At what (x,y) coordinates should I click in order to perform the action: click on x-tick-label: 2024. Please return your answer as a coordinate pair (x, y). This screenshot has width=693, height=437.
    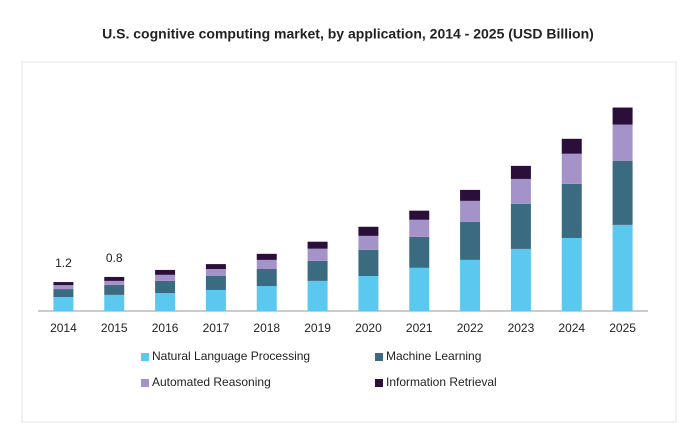
    Looking at the image, I should click on (571, 328).